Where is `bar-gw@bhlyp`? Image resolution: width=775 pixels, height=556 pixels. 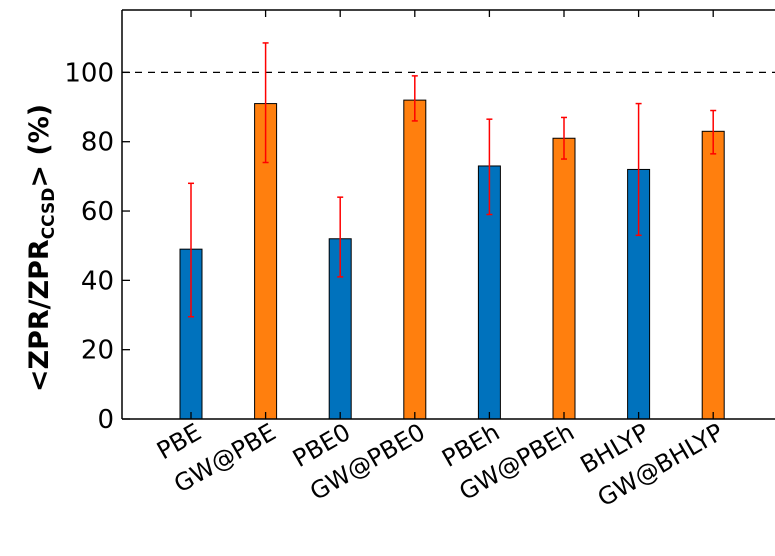
bar-gw@bhlyp is located at coordinates (713, 275).